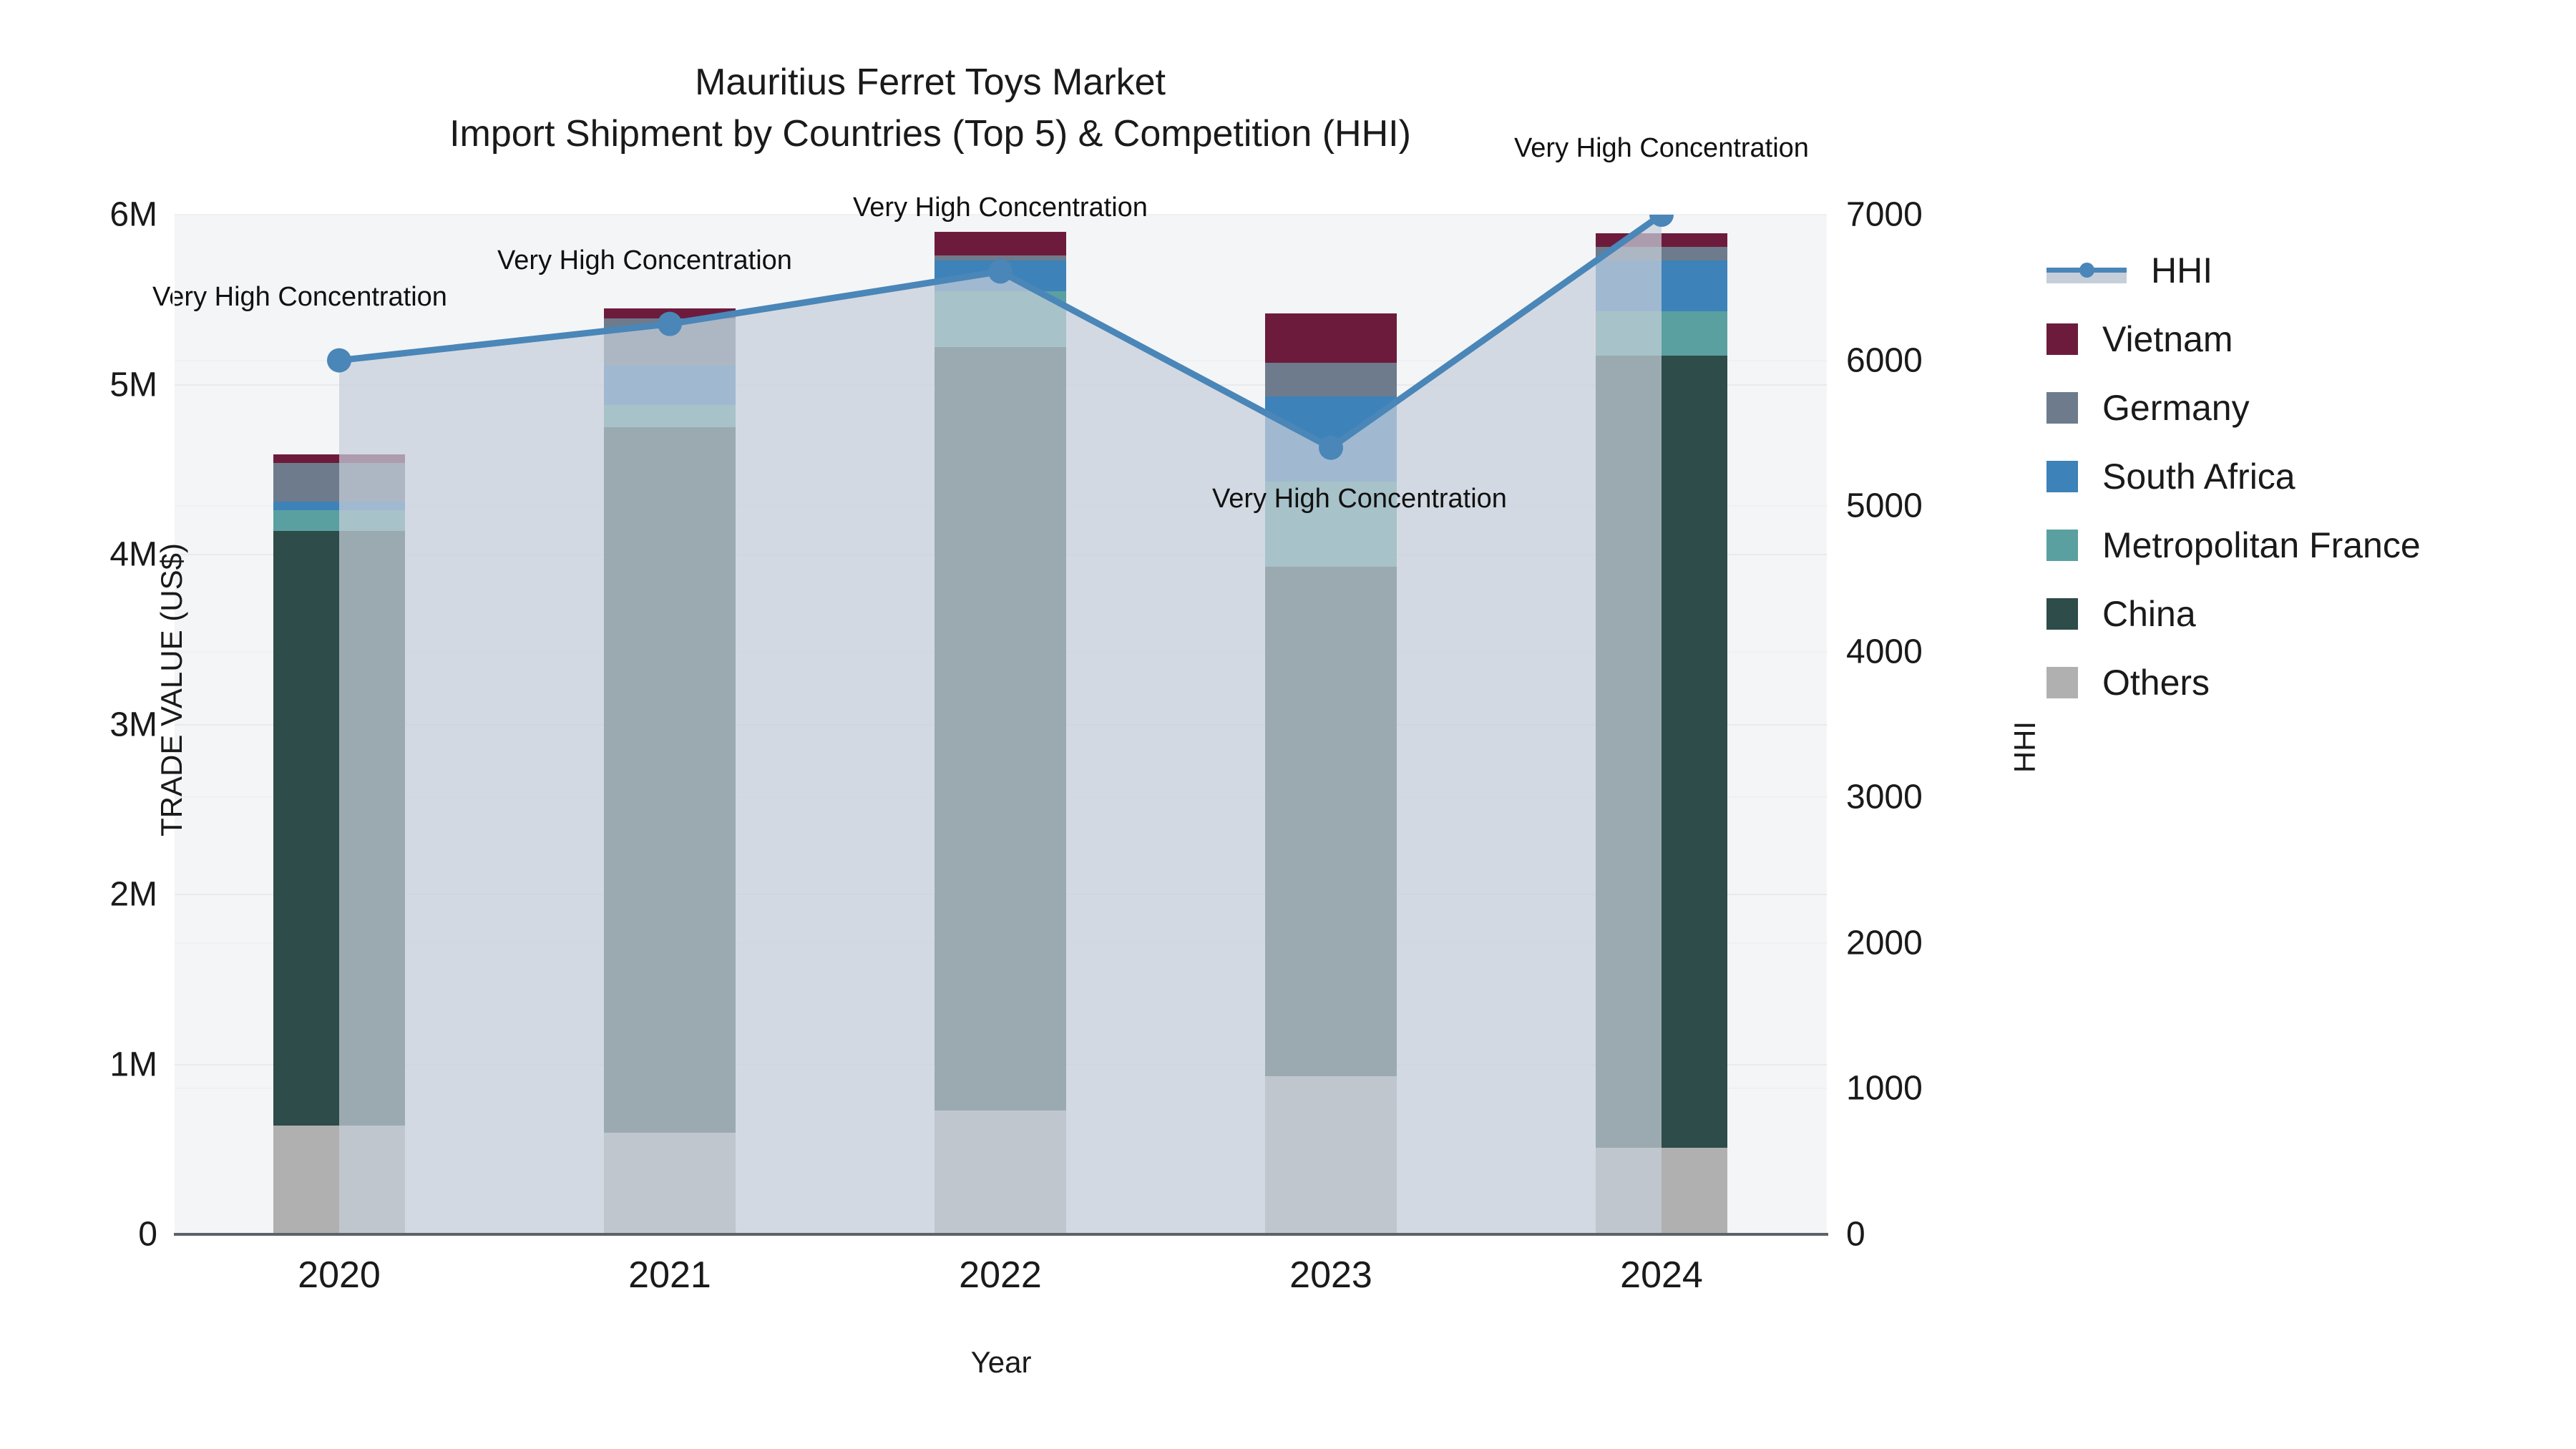 The height and width of the screenshot is (1449, 2576). Describe the element at coordinates (1855, 1234) in the screenshot. I see `y-axis-right-tick-label: 0` at that location.